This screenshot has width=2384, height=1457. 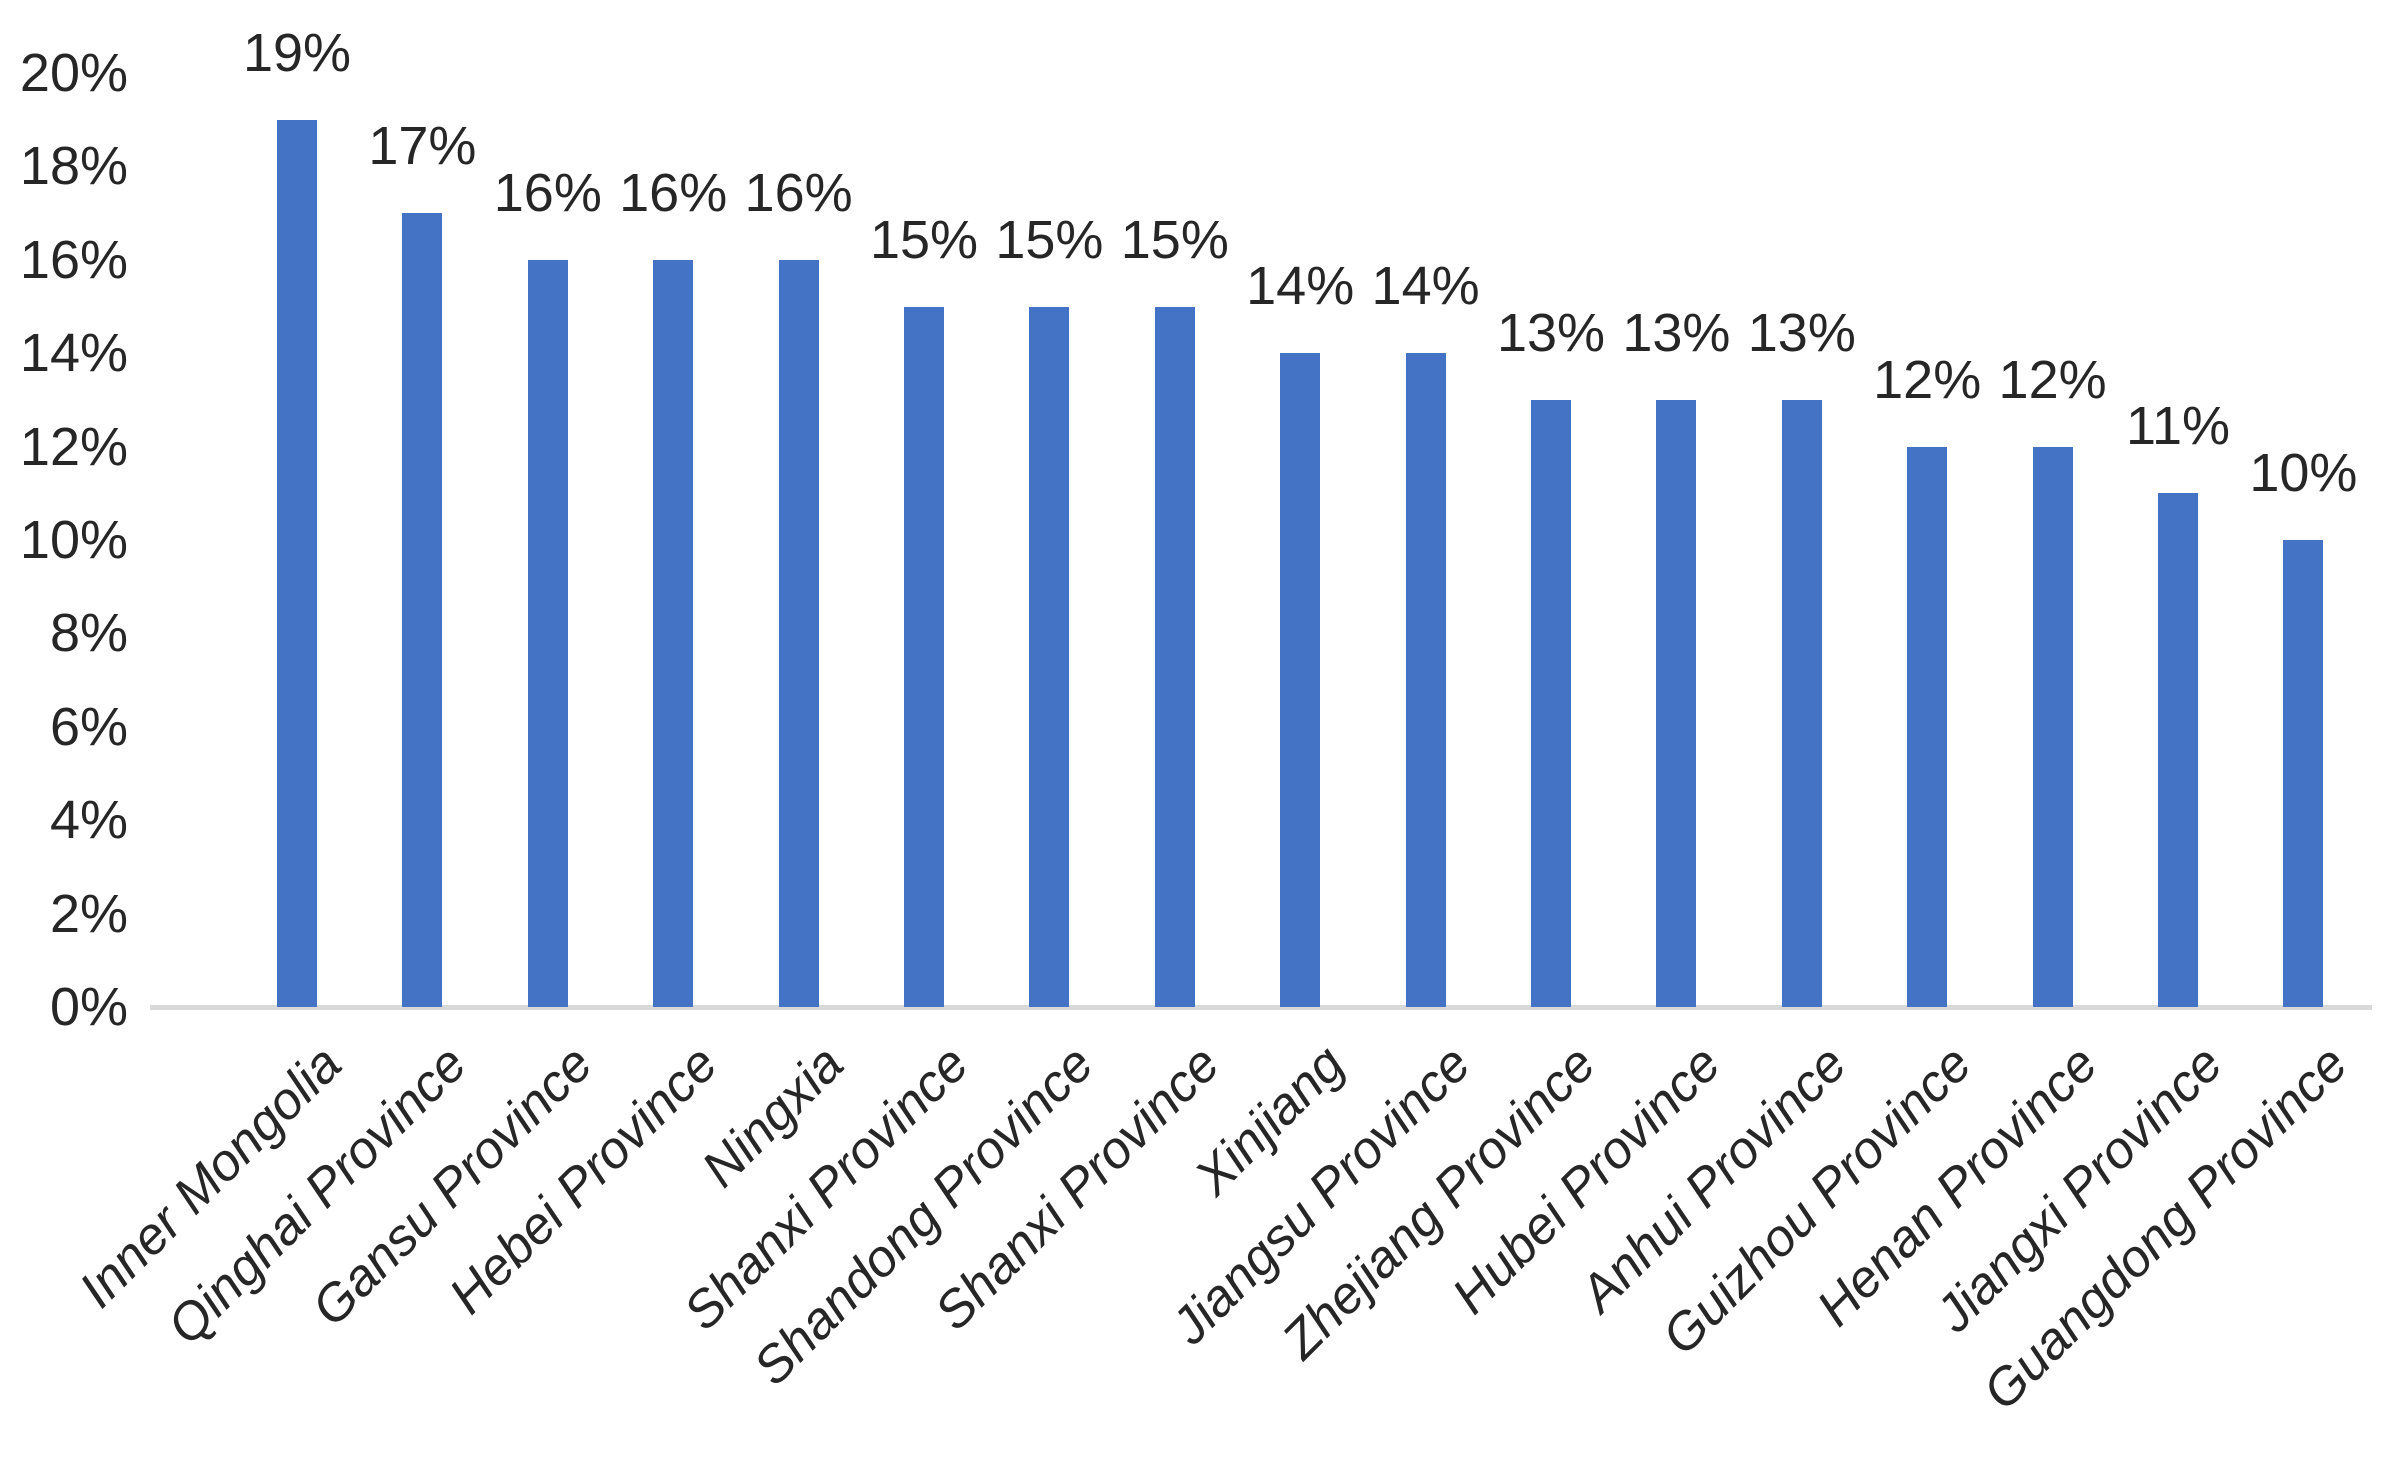 What do you see at coordinates (73, 73) in the screenshot?
I see `y-axis-tick-label: 20%` at bounding box center [73, 73].